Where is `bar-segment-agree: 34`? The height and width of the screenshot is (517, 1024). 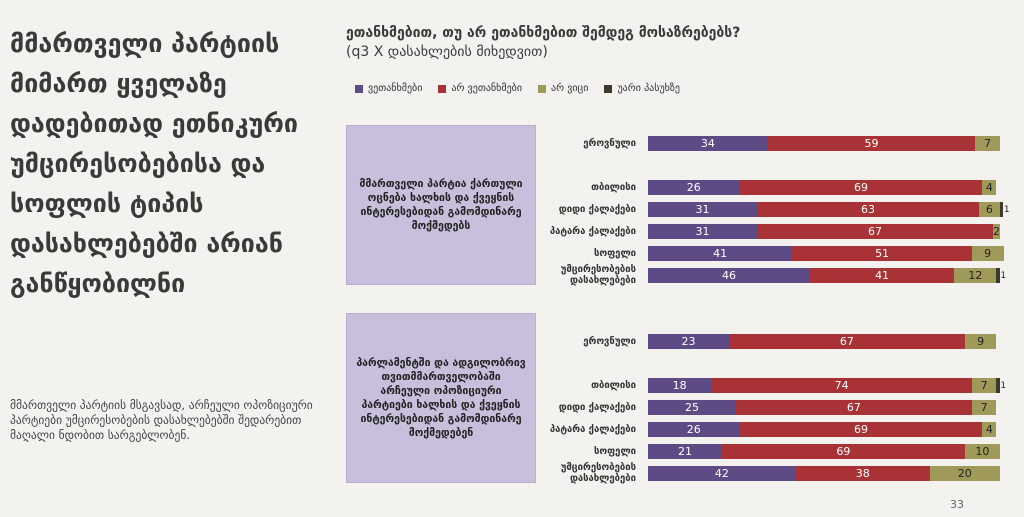 bar-segment-agree: 34 is located at coordinates (708, 143).